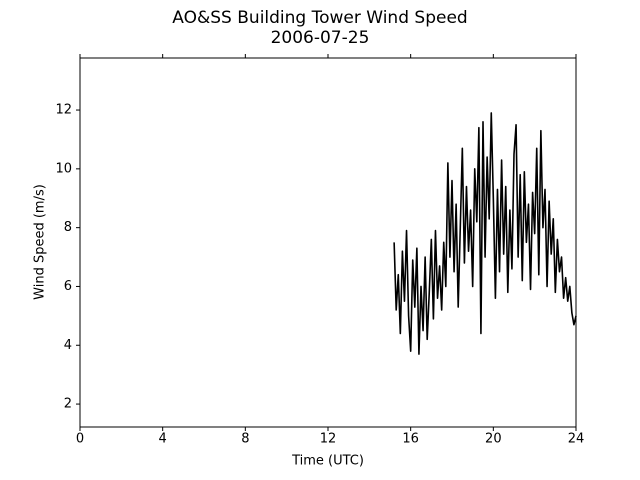 This screenshot has height=480, width=640. Describe the element at coordinates (327, 461) in the screenshot. I see `x-axis-label: Time (UTC)` at that location.